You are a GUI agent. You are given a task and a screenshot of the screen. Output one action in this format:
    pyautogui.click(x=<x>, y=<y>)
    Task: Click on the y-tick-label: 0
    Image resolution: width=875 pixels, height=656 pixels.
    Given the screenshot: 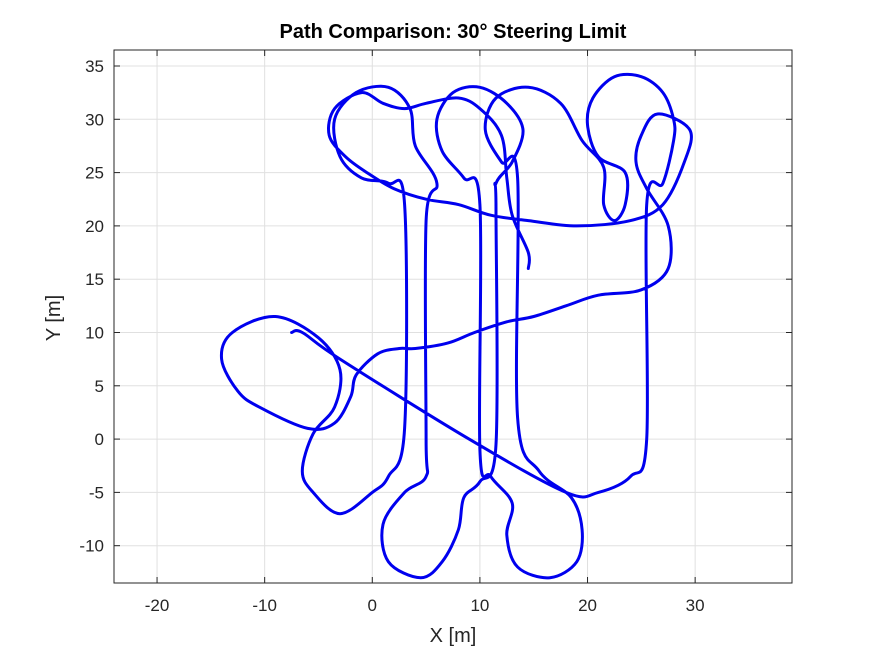 What is the action you would take?
    pyautogui.click(x=99, y=439)
    